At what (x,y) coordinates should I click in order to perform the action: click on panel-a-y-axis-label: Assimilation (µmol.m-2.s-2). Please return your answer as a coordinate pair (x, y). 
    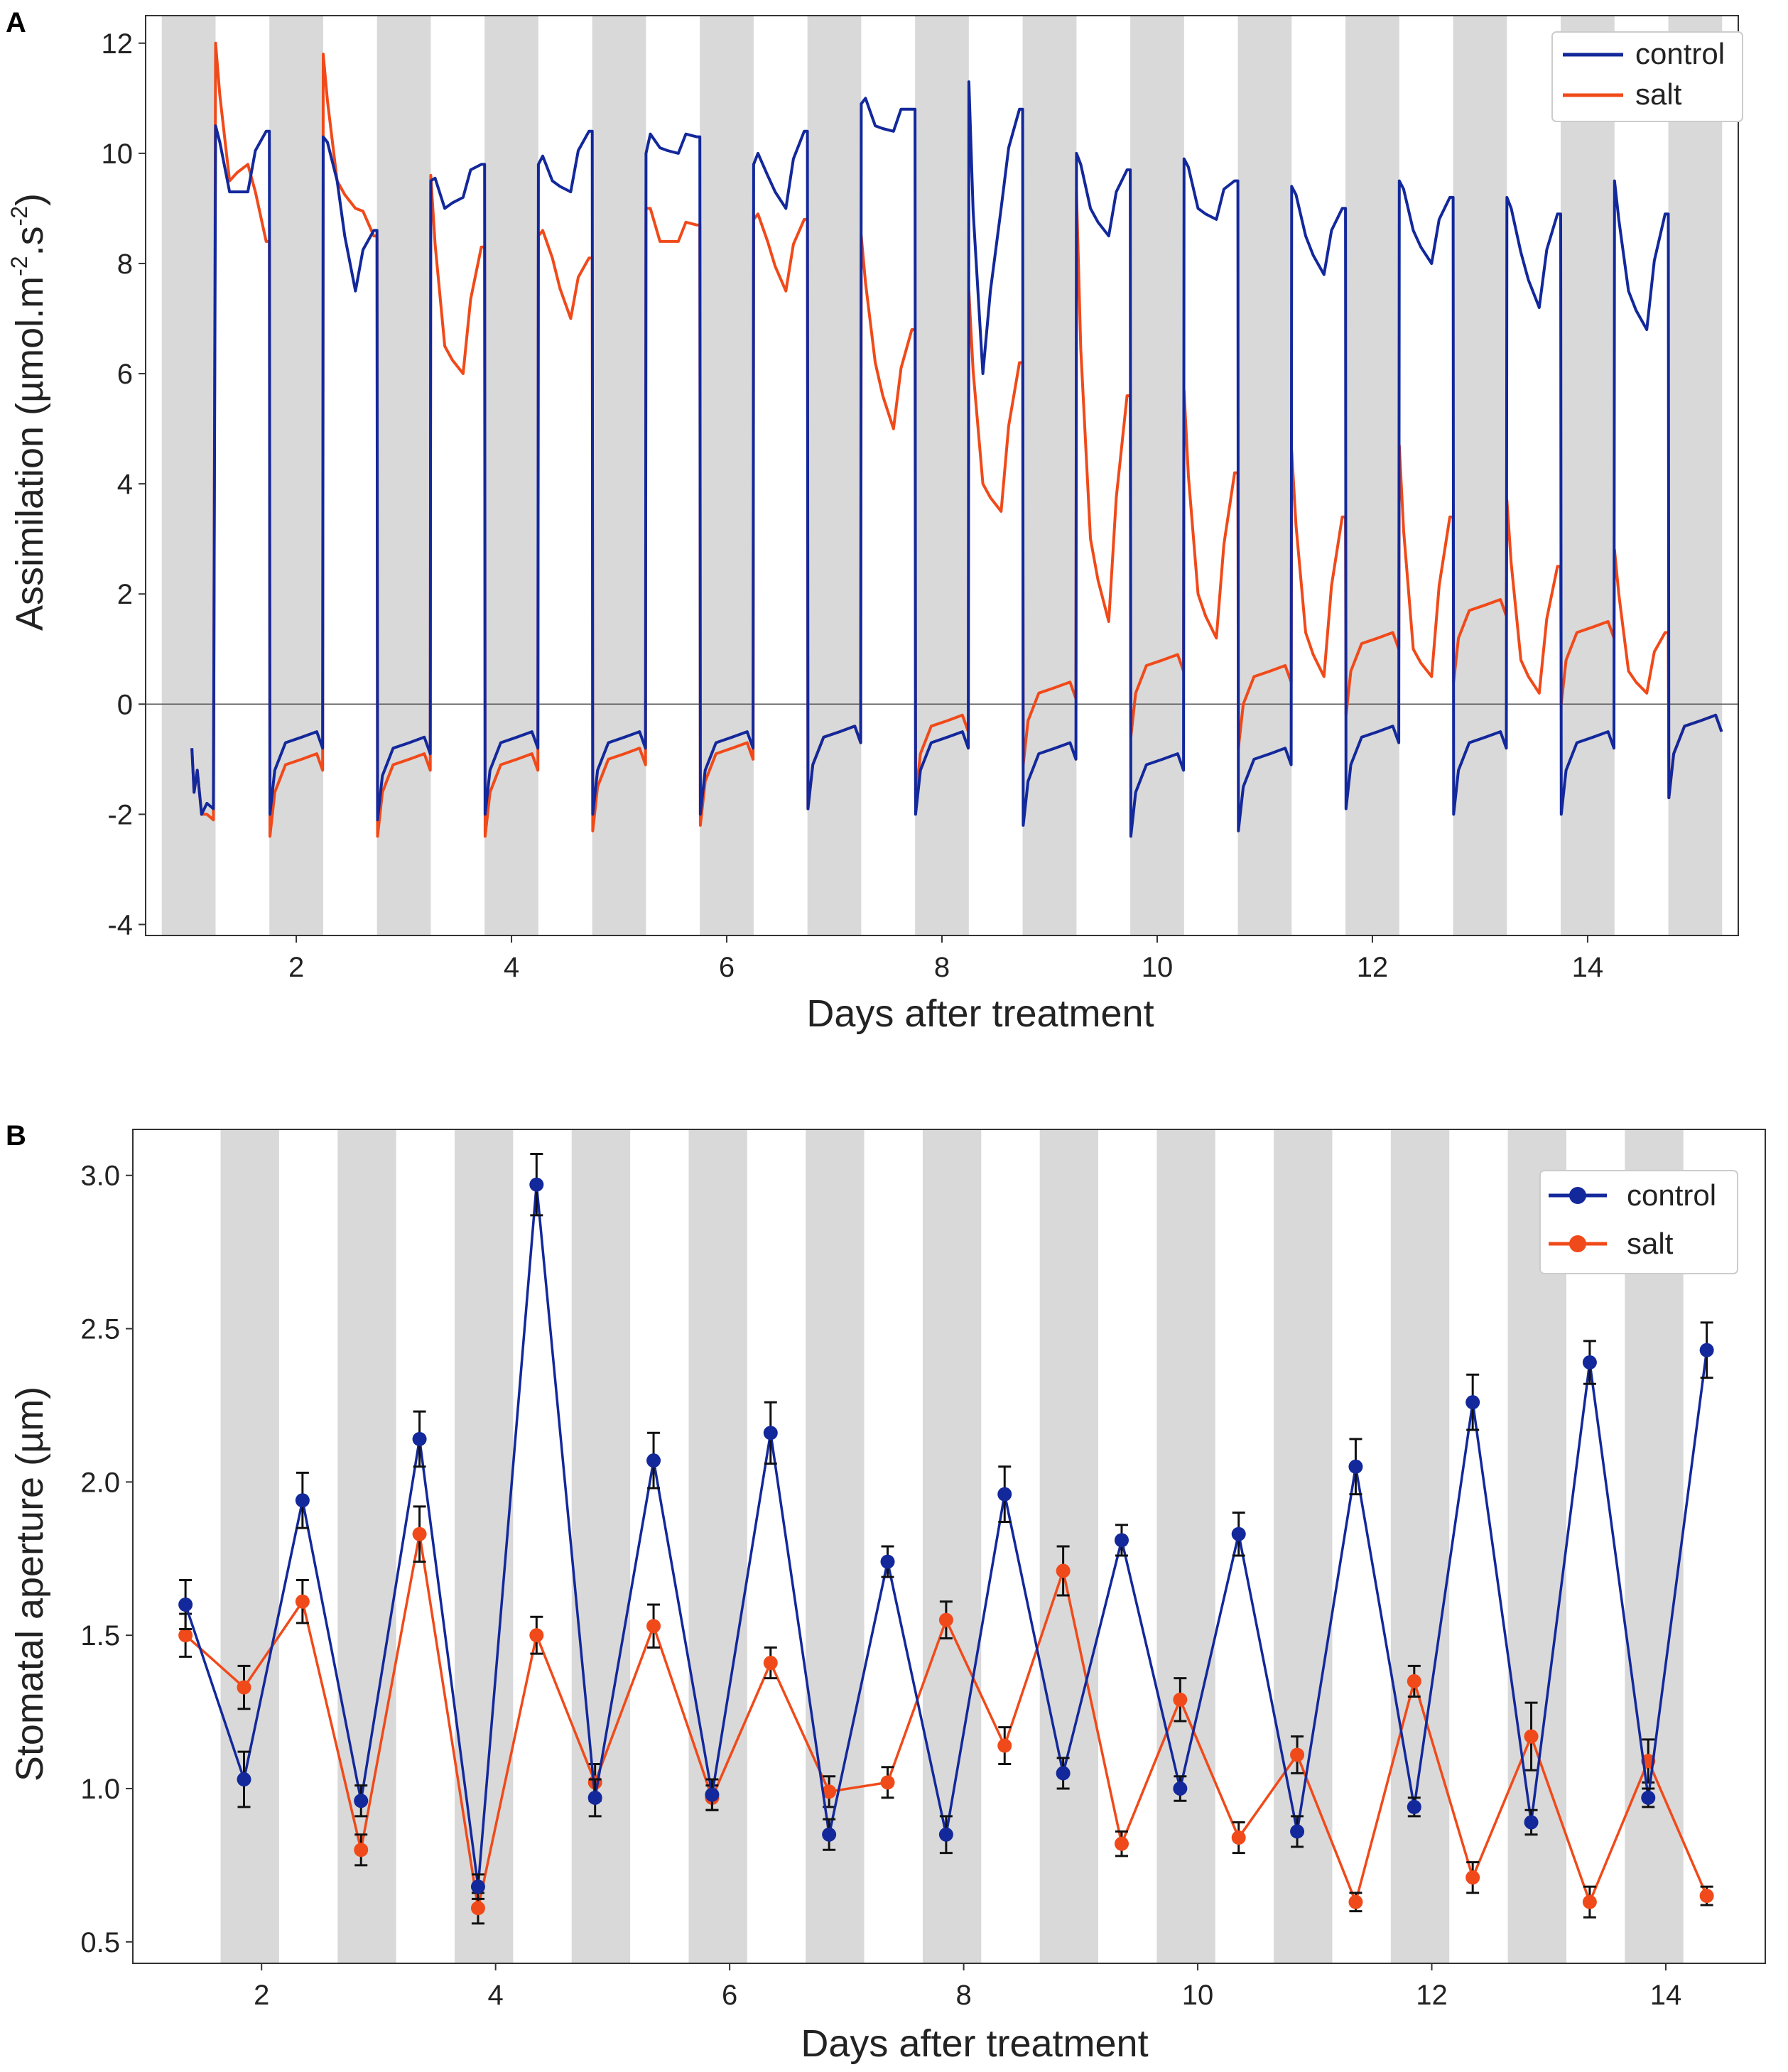
    Looking at the image, I should click on (28, 412).